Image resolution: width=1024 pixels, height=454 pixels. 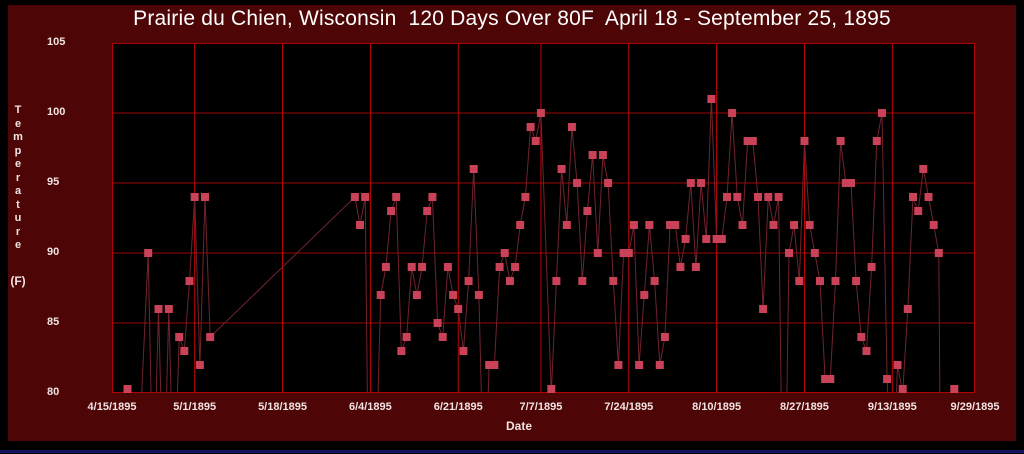 What do you see at coordinates (112, 407) in the screenshot?
I see `x-tick-label: 4/15/1895` at bounding box center [112, 407].